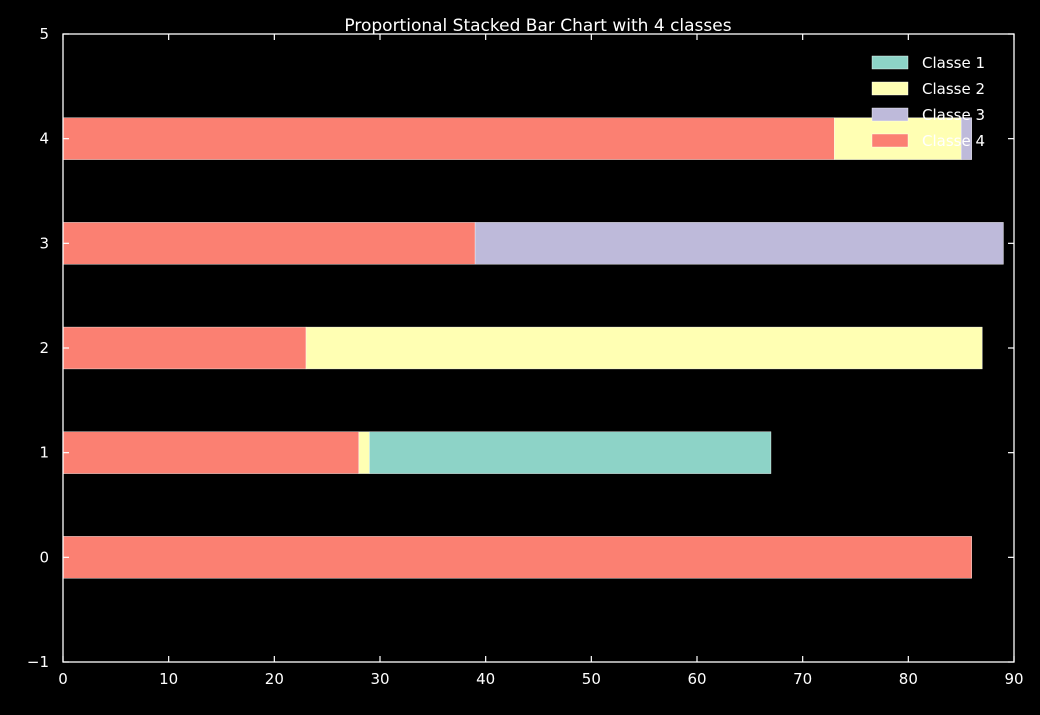 The width and height of the screenshot is (1040, 715). Describe the element at coordinates (1013, 679) in the screenshot. I see `x-tick-label: 90` at that location.